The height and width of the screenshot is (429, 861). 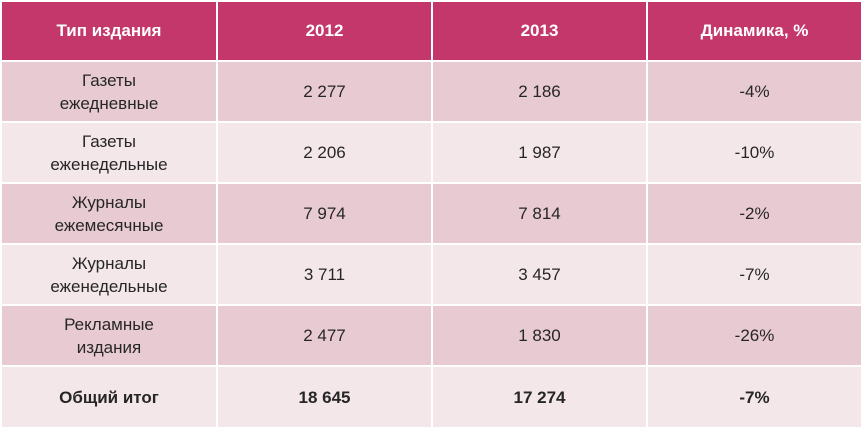 What do you see at coordinates (753, 31) in the screenshot?
I see `header-change: Динамика, %` at bounding box center [753, 31].